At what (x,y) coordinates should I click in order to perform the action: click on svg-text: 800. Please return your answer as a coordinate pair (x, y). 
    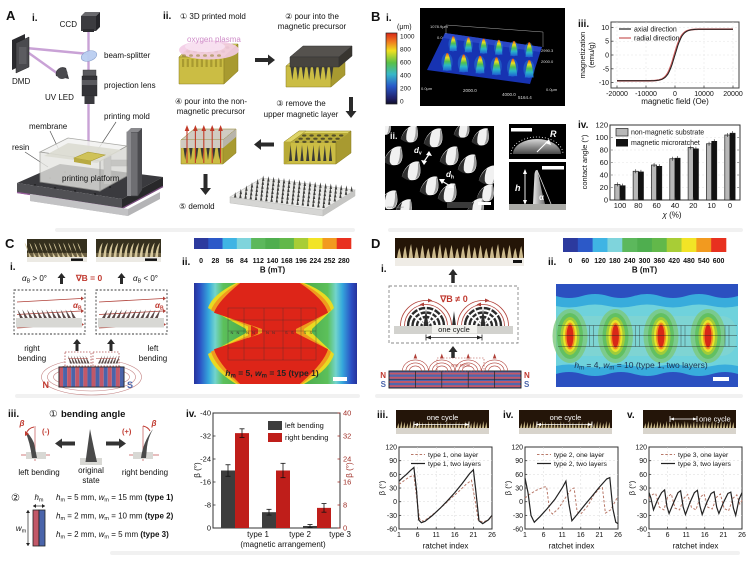
    Looking at the image, I should click on (405, 50).